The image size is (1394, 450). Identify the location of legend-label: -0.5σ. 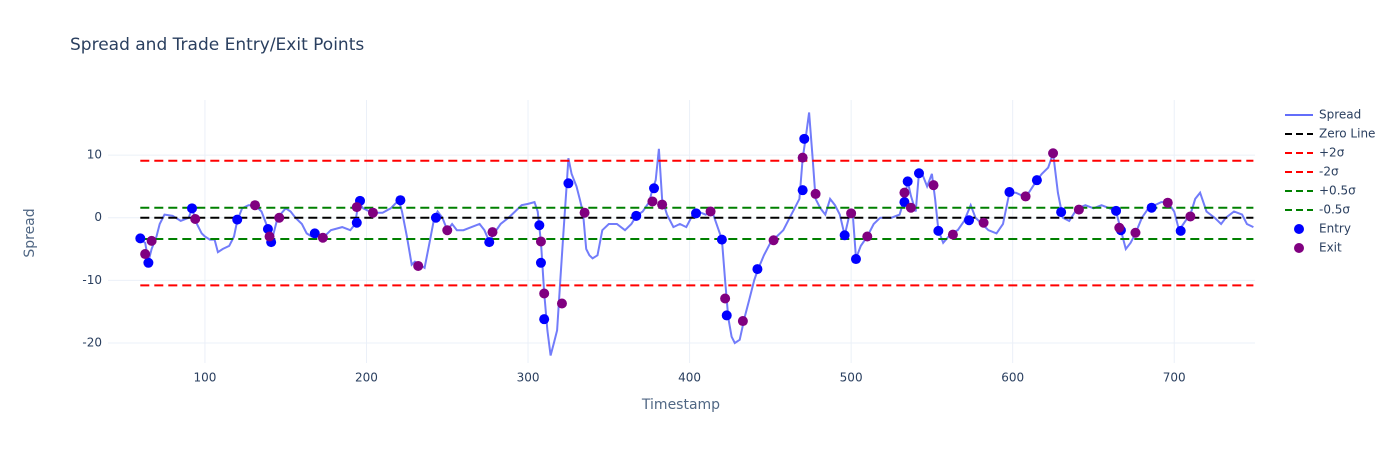
(1334, 210).